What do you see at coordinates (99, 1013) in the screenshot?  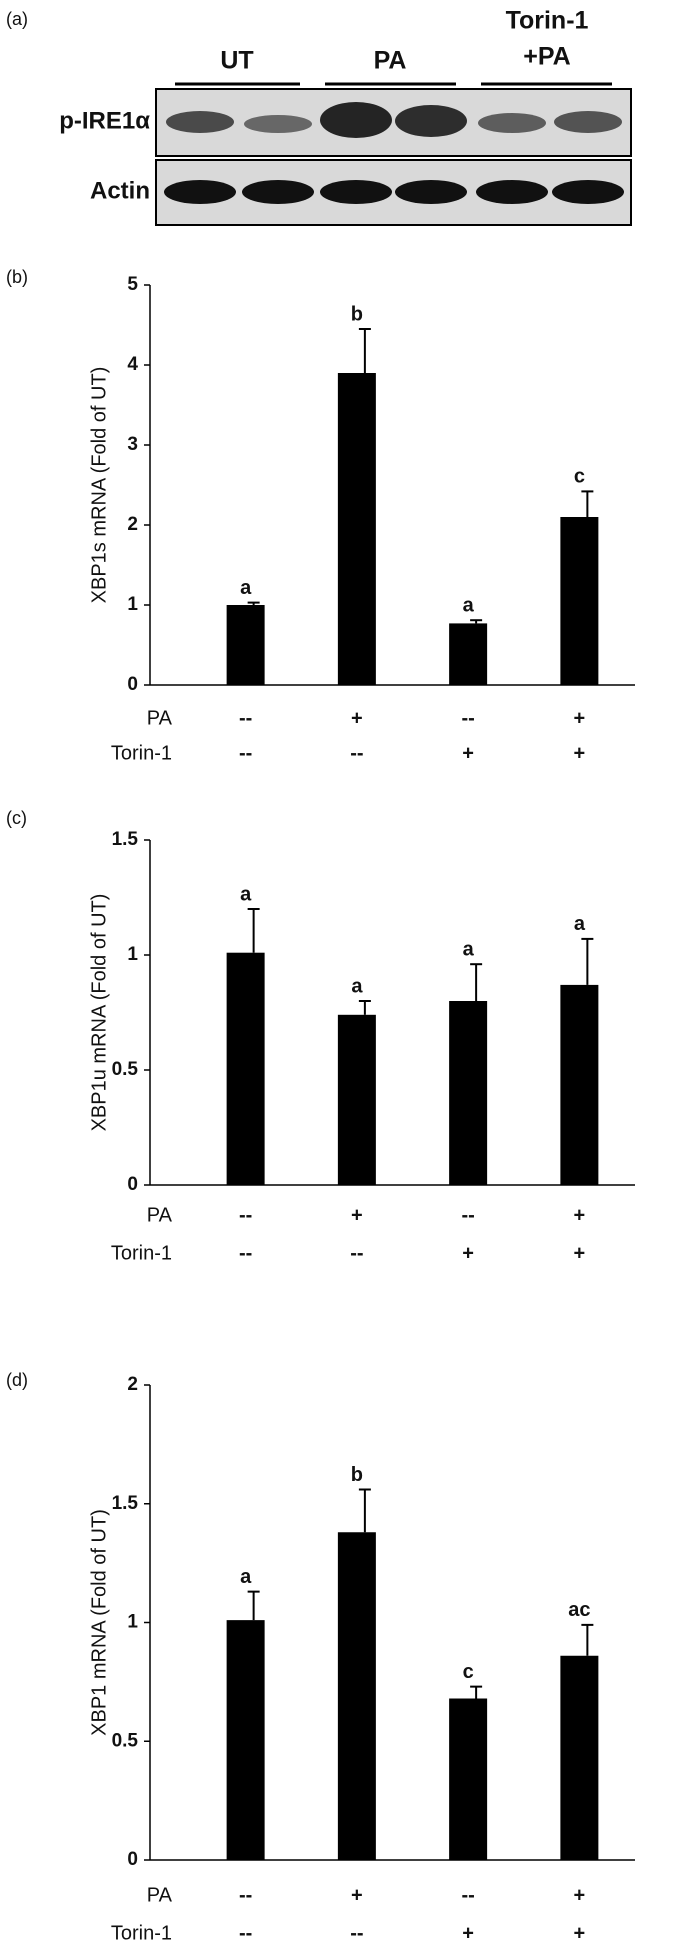 I see `y-axis-label: XBP1u mRNA (Fold of UT)` at bounding box center [99, 1013].